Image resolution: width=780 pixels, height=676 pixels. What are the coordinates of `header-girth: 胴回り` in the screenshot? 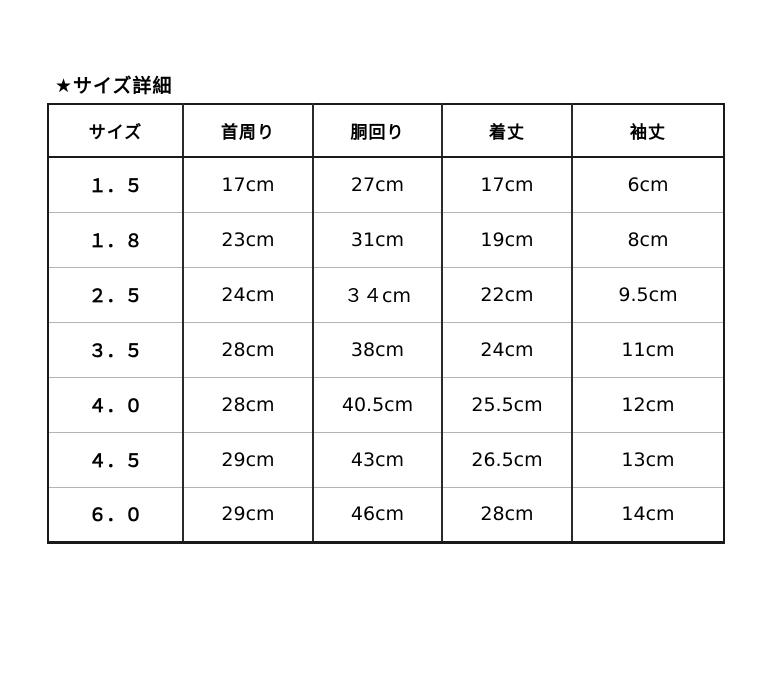 It's located at (377, 131).